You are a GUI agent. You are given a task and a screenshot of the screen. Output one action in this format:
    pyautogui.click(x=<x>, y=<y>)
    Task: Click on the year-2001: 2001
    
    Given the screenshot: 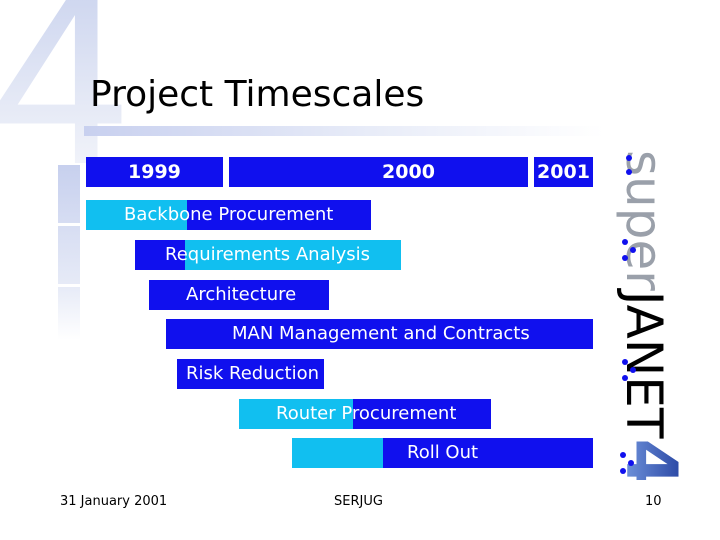 What is the action you would take?
    pyautogui.click(x=563, y=172)
    